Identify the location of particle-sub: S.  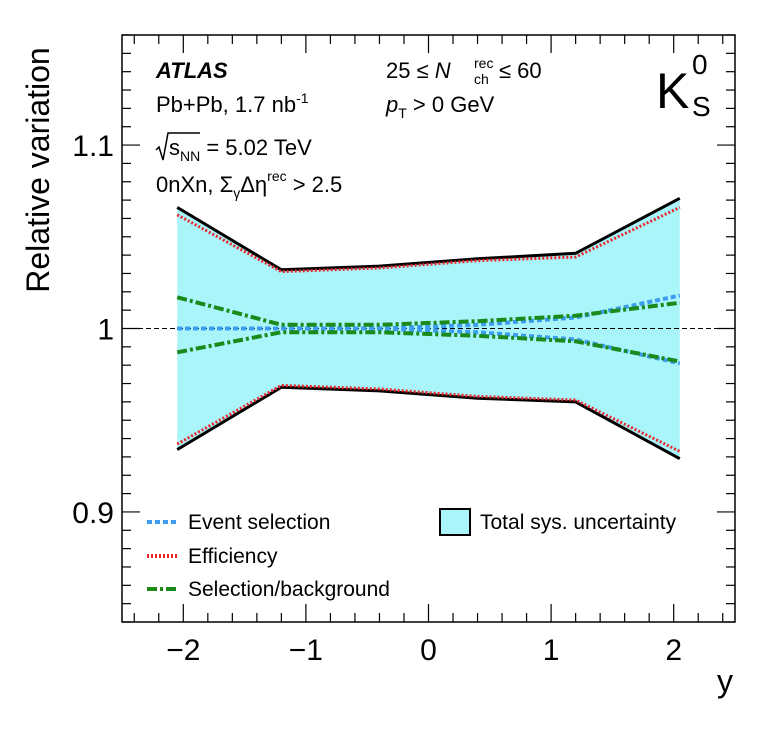
(701, 106).